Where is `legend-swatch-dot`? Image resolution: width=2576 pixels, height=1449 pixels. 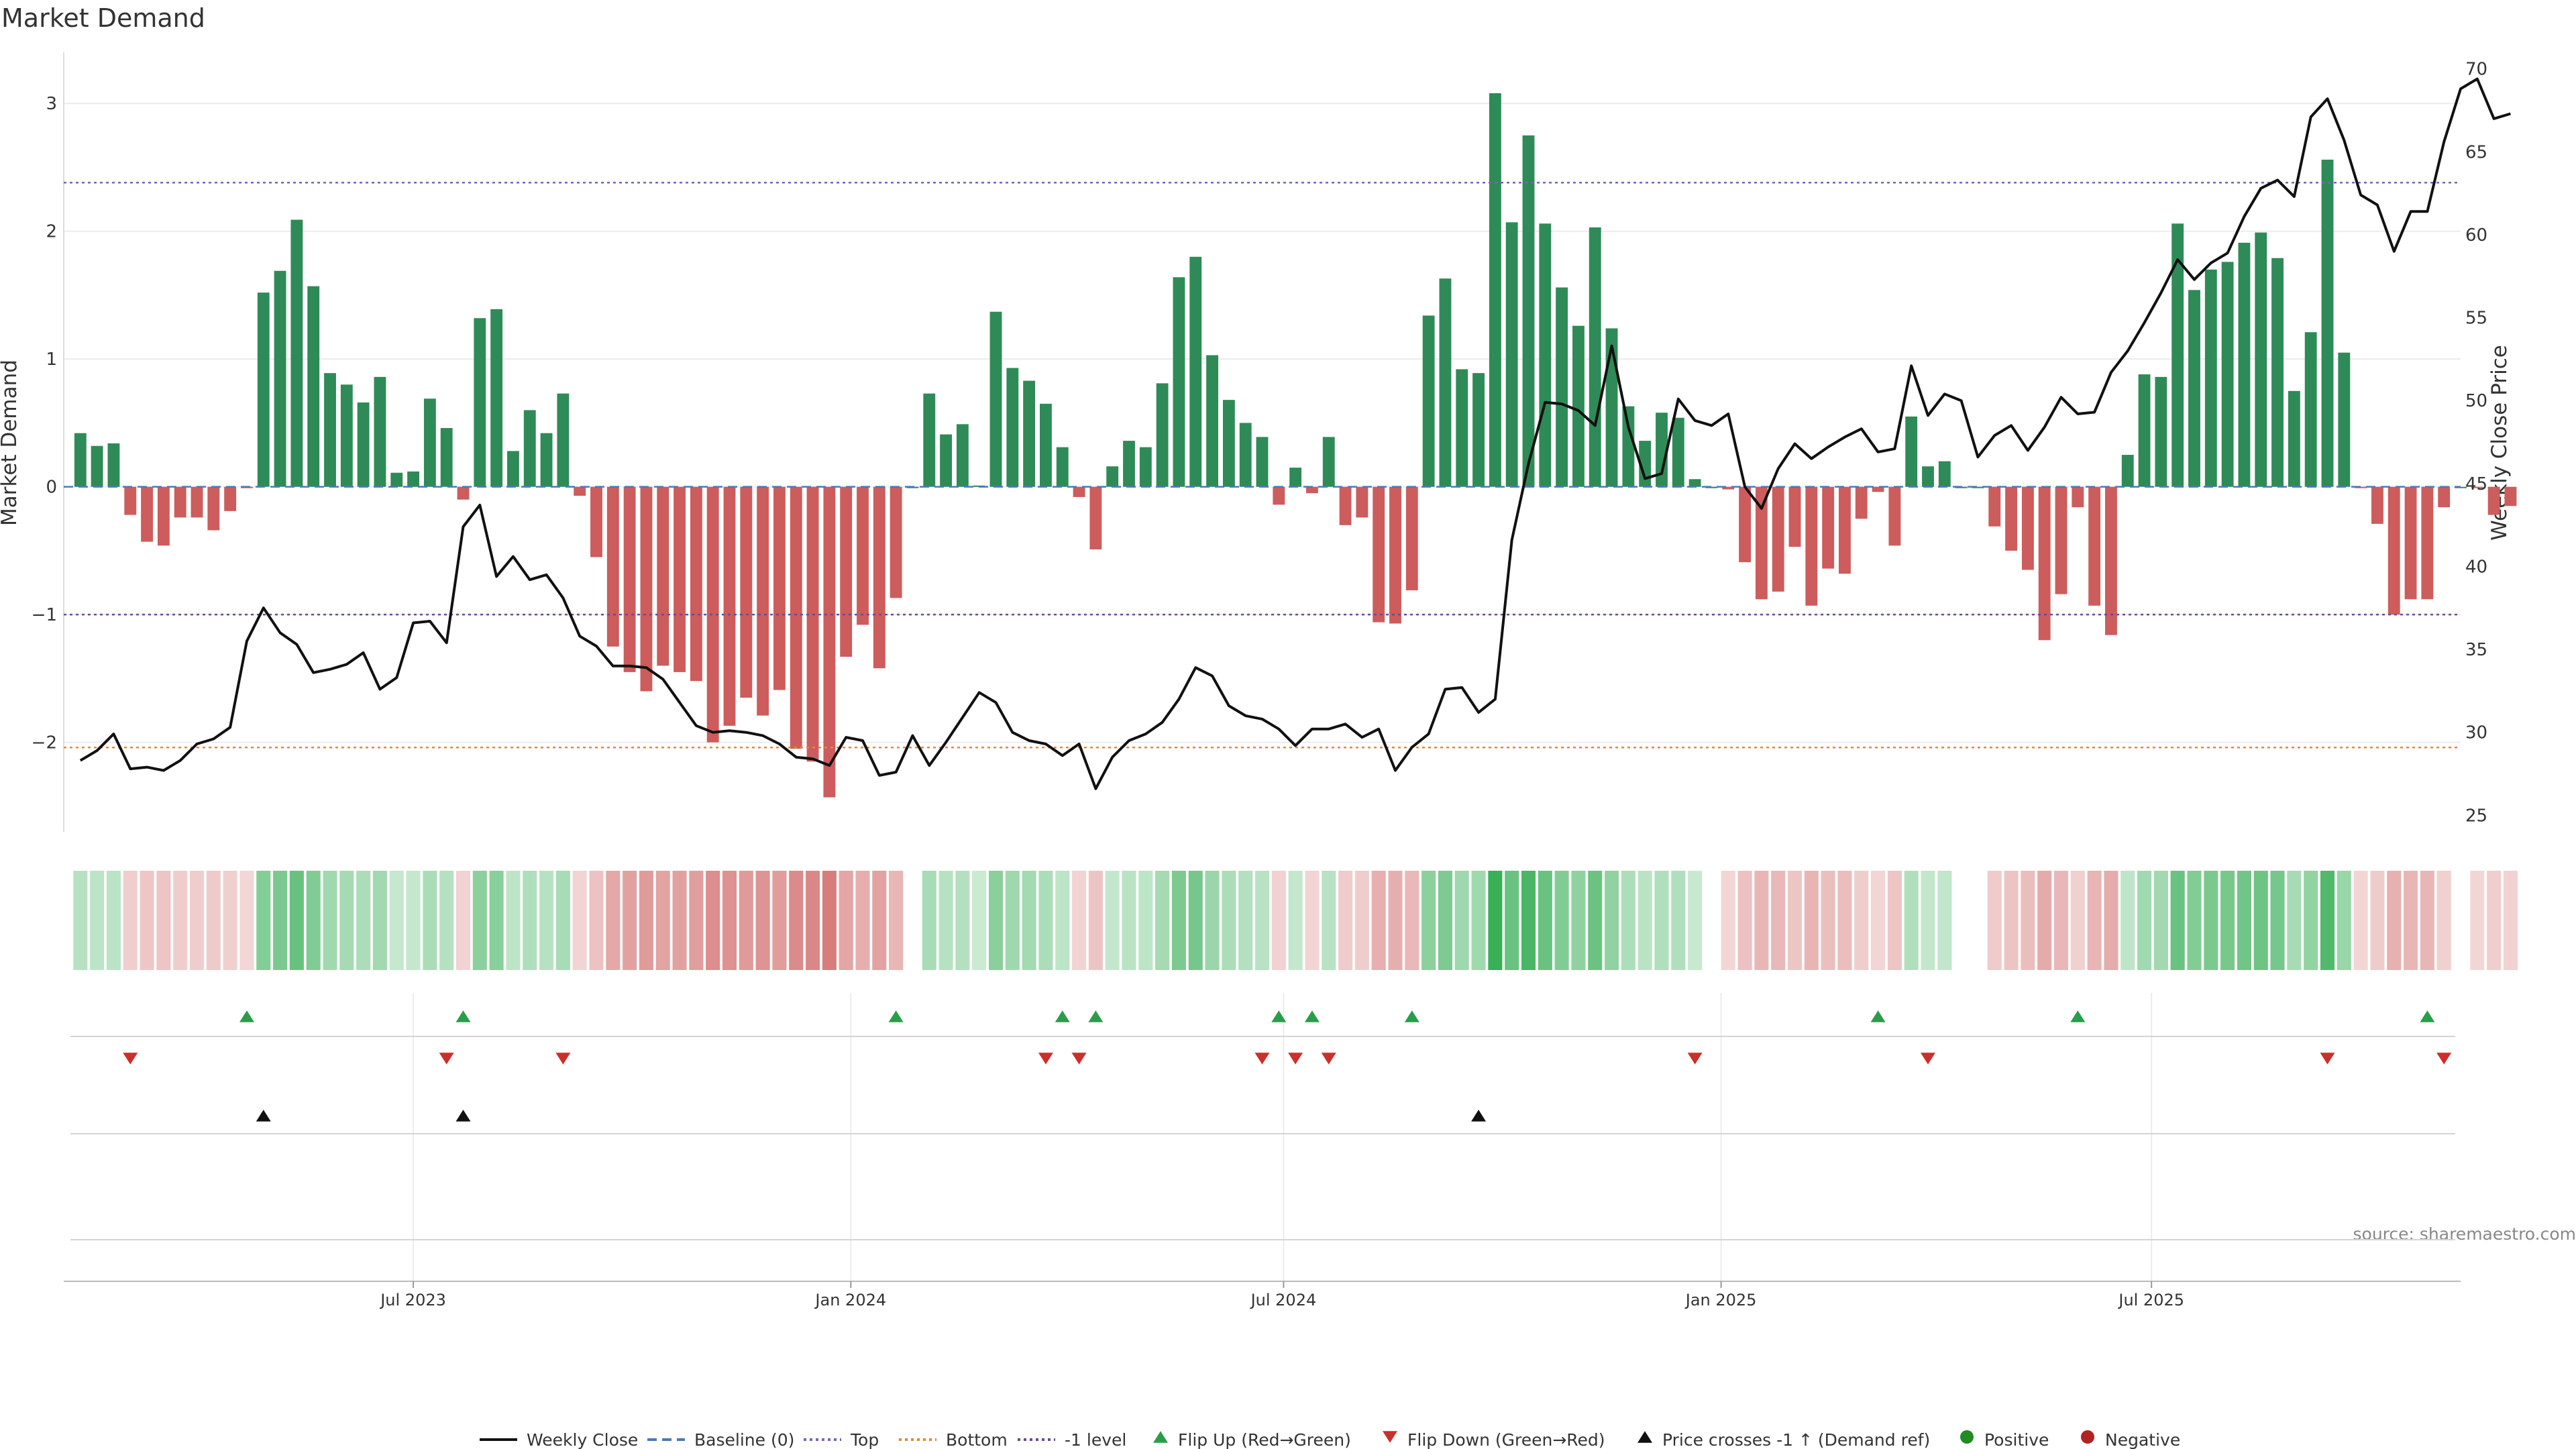 legend-swatch-dot is located at coordinates (1967, 1437).